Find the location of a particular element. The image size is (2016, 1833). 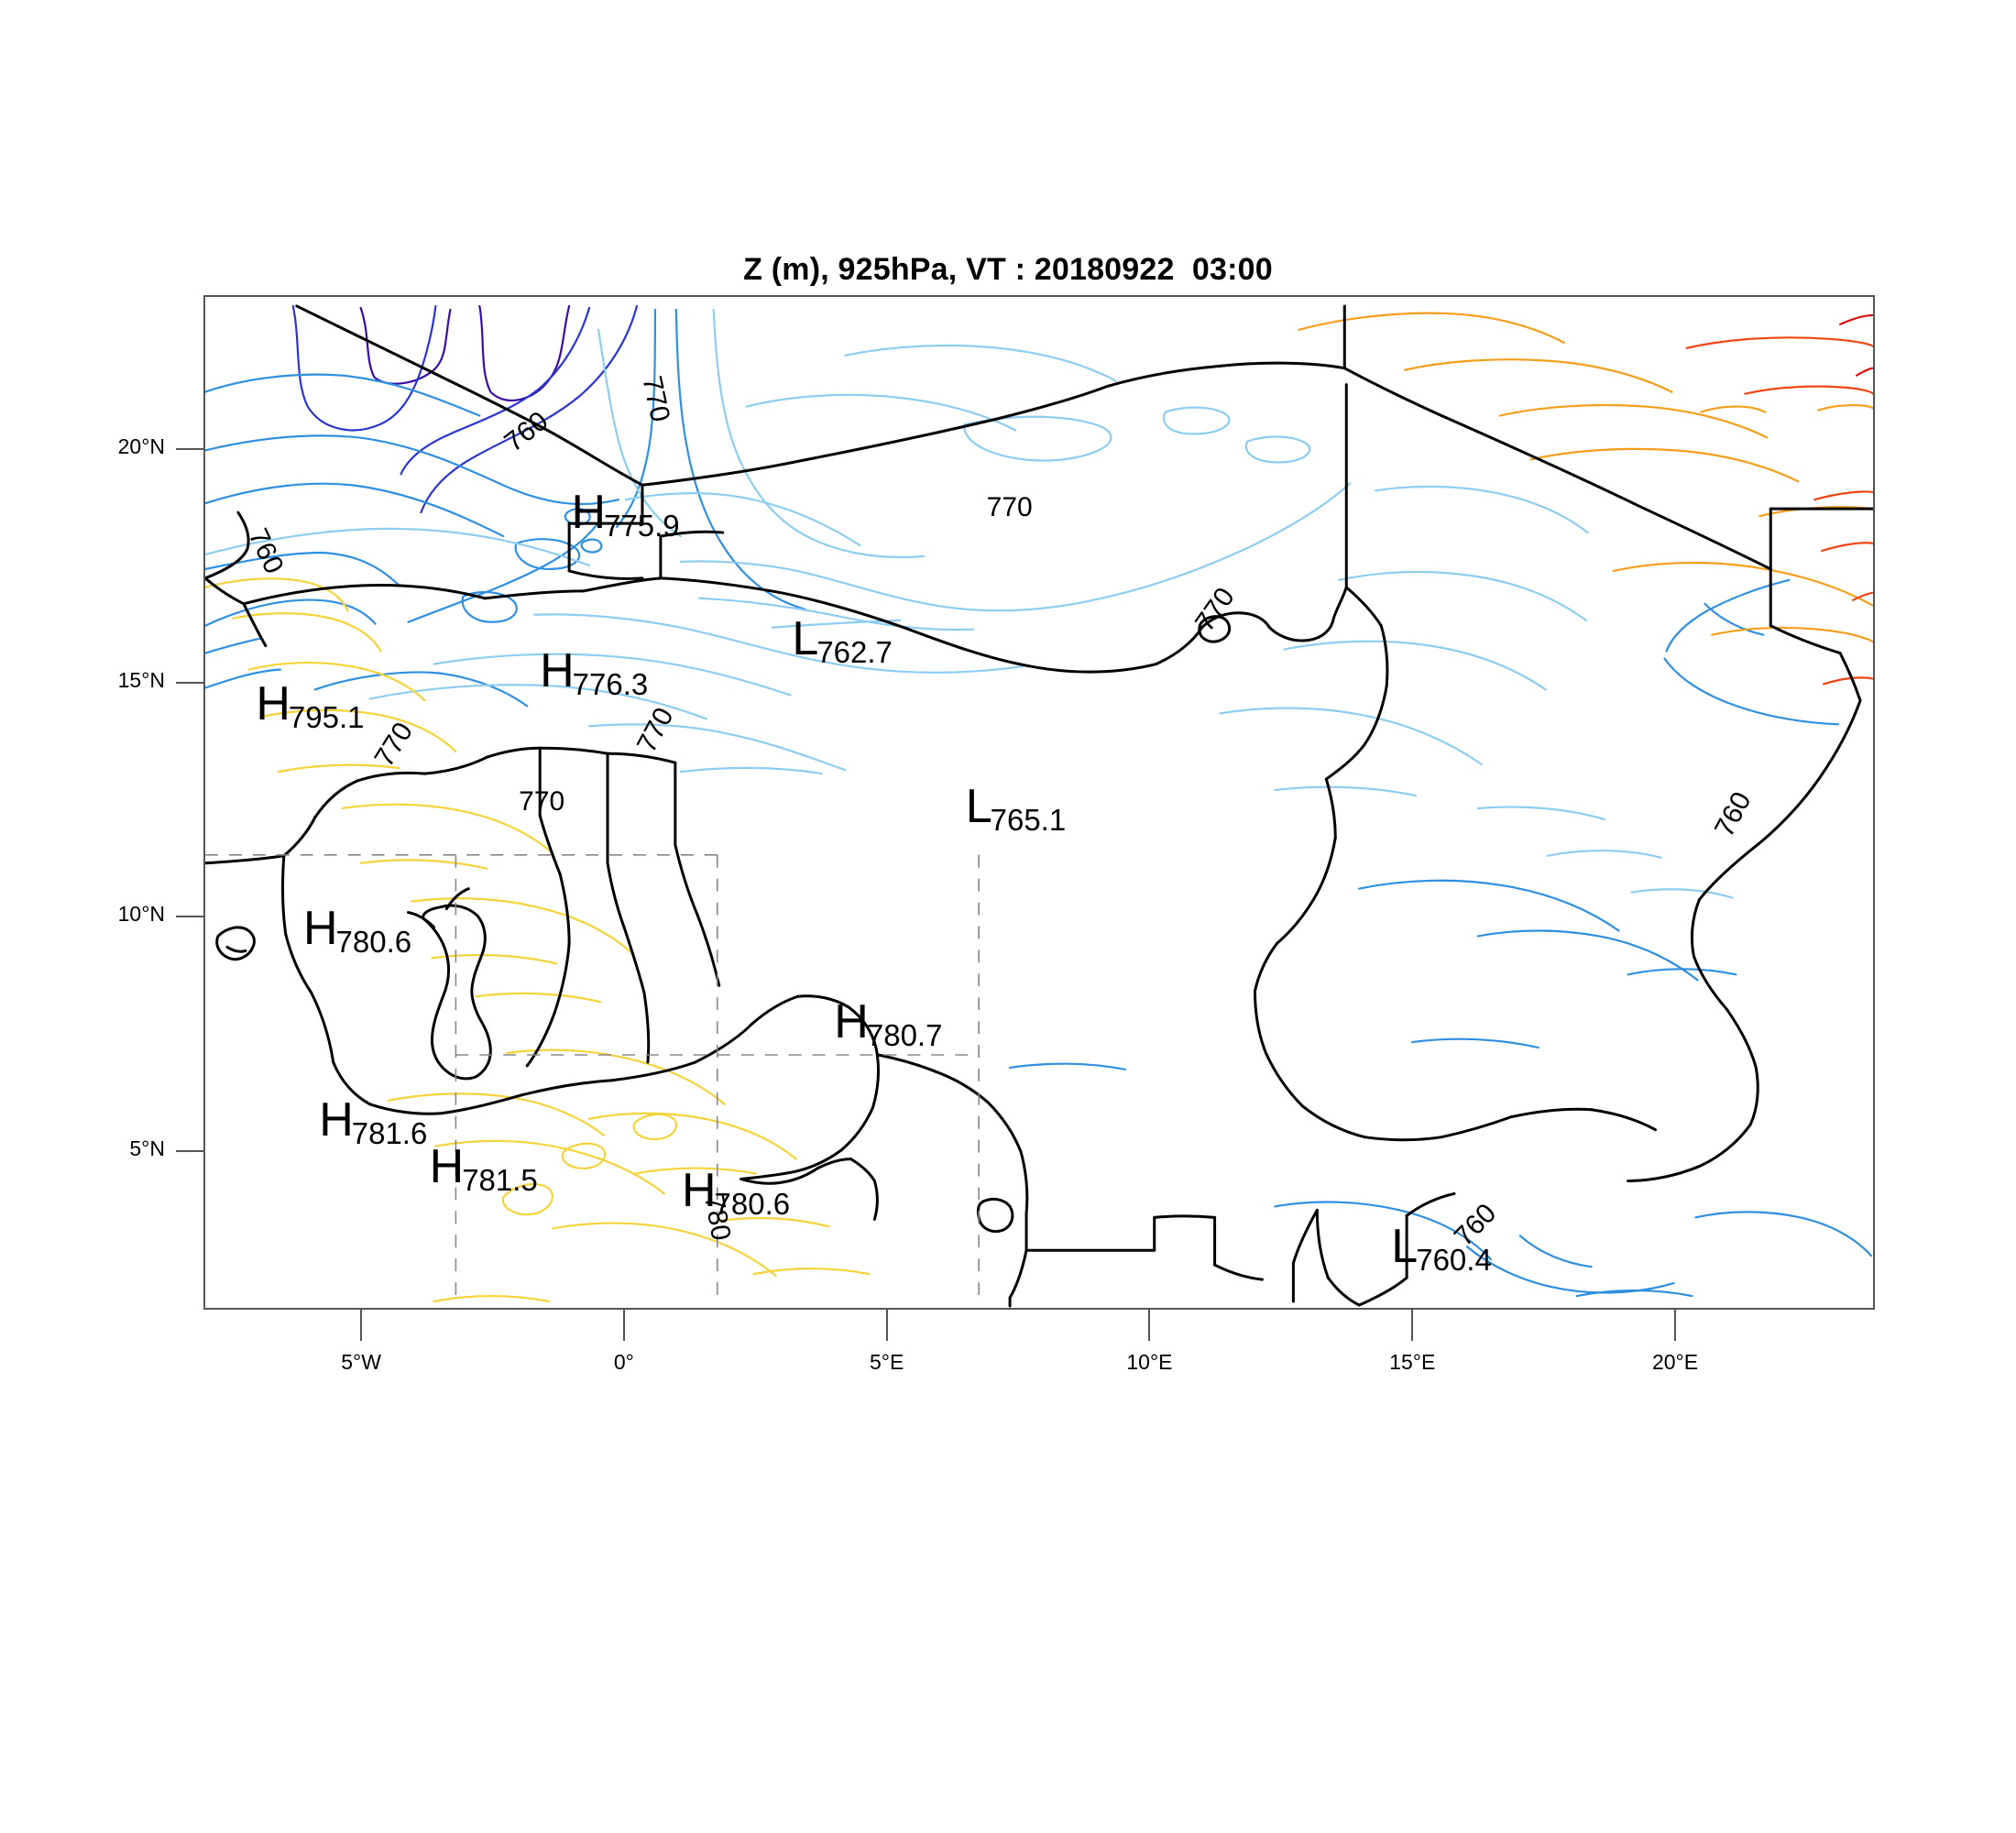

page-title: Z (m), 925hPa, VT : 20180922 03:00 is located at coordinates (1008, 269).